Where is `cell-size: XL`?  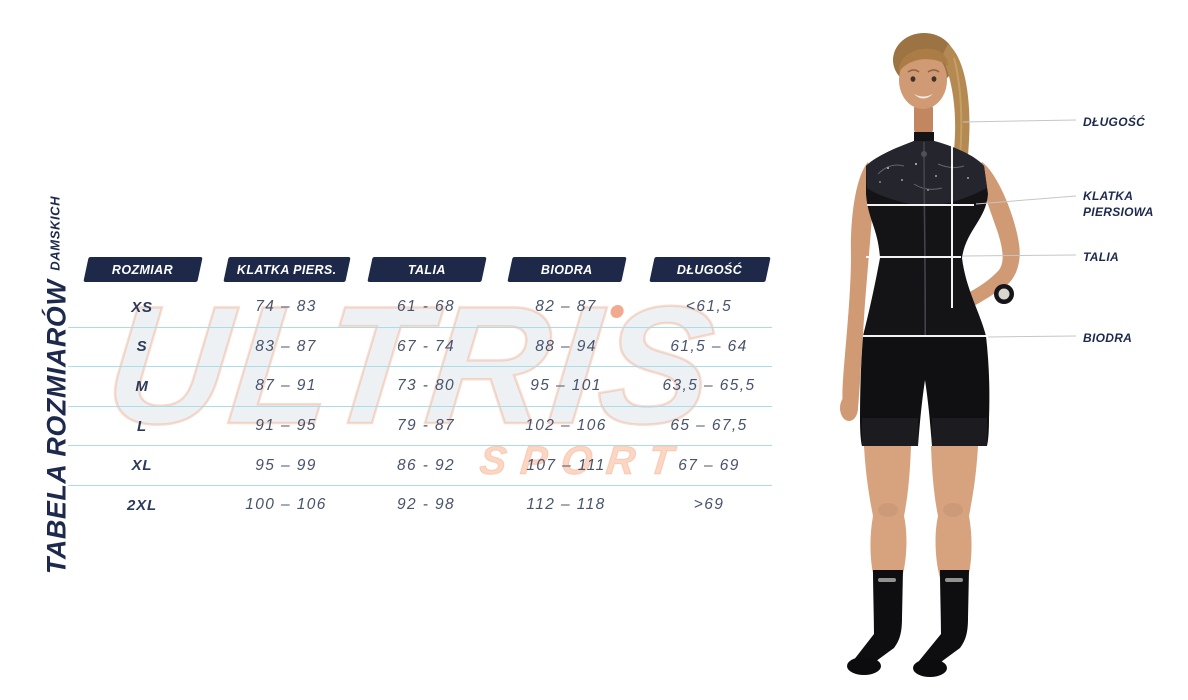 cell-size: XL is located at coordinates (142, 466).